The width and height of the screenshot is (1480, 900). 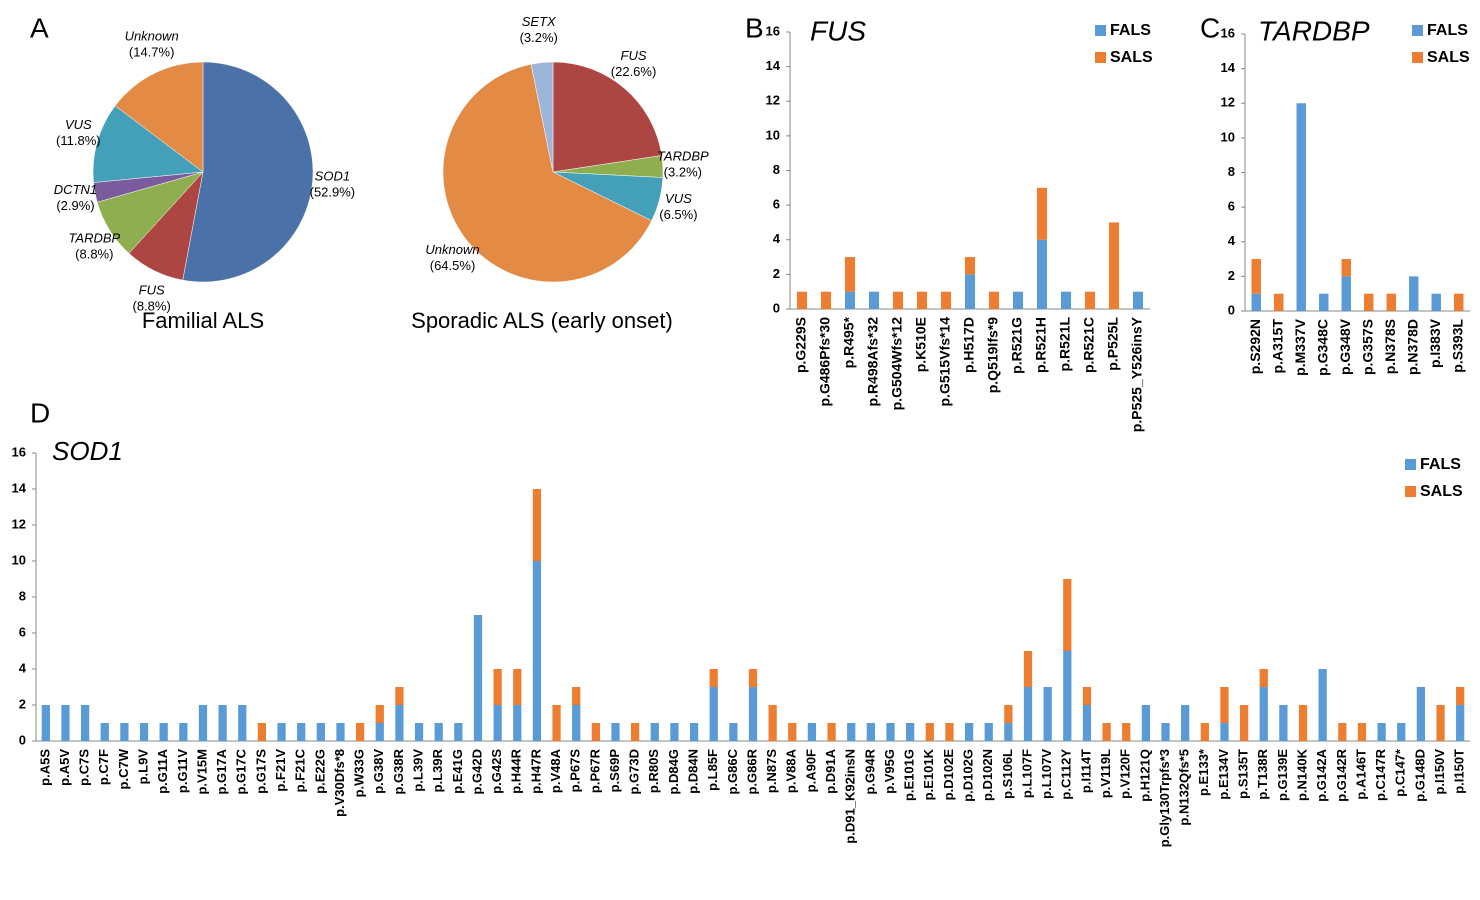 What do you see at coordinates (378, 771) in the screenshot?
I see `x-tick-label: p.G38V` at bounding box center [378, 771].